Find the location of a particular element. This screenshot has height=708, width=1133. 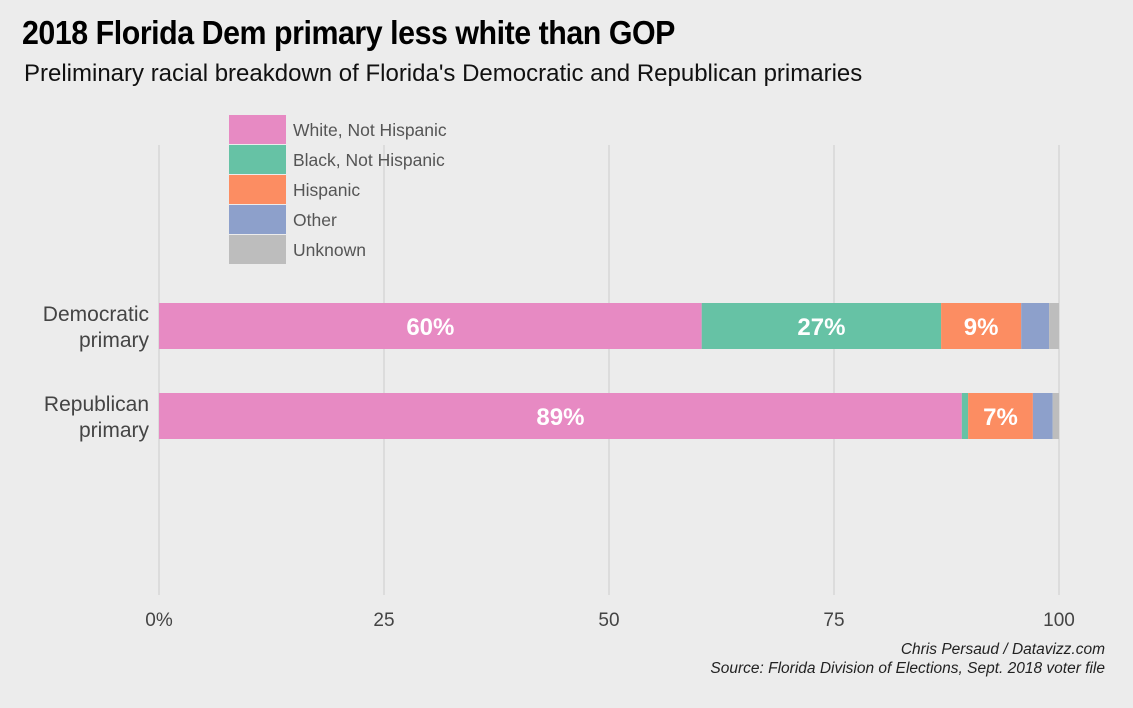

x-tick-label: 75 is located at coordinates (833, 620).